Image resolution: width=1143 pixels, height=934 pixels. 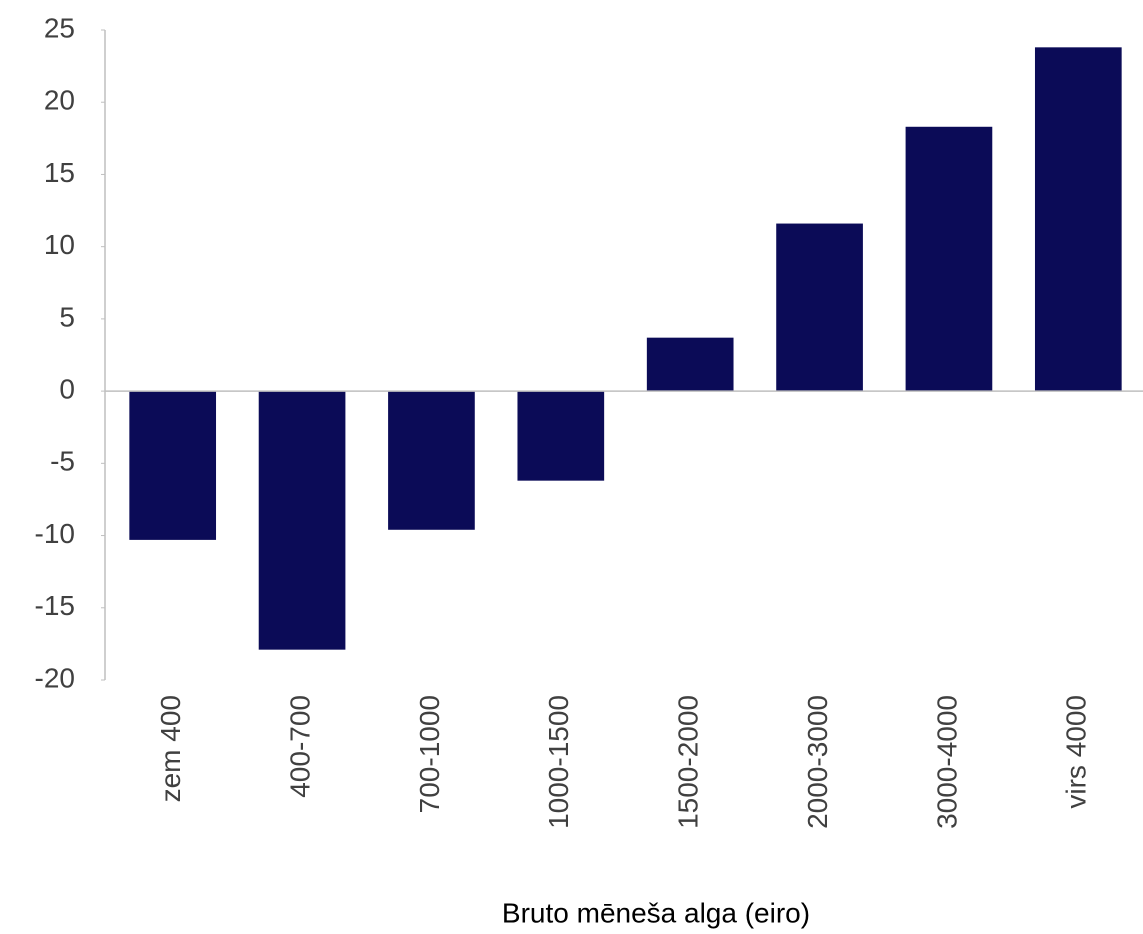 What do you see at coordinates (817, 762) in the screenshot?
I see `x-tick-label: 2000-3000` at bounding box center [817, 762].